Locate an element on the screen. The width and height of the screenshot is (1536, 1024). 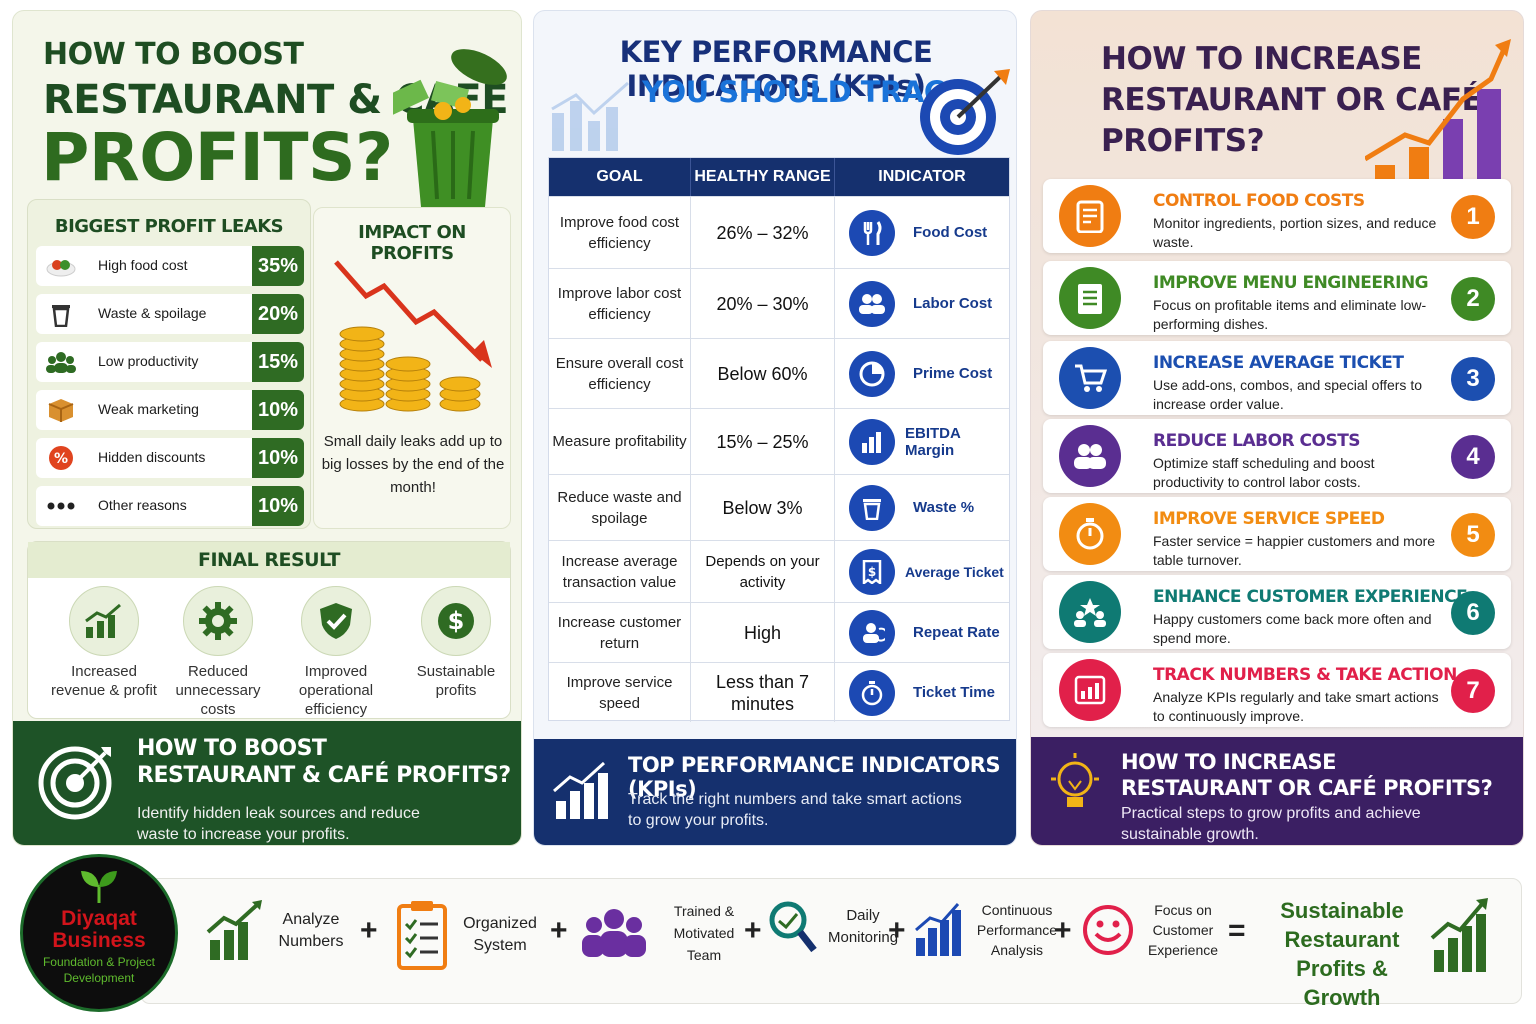
kpi-table-header: GOAL HEALTHY RANGE INDICATOR is located at coordinates (779, 177).